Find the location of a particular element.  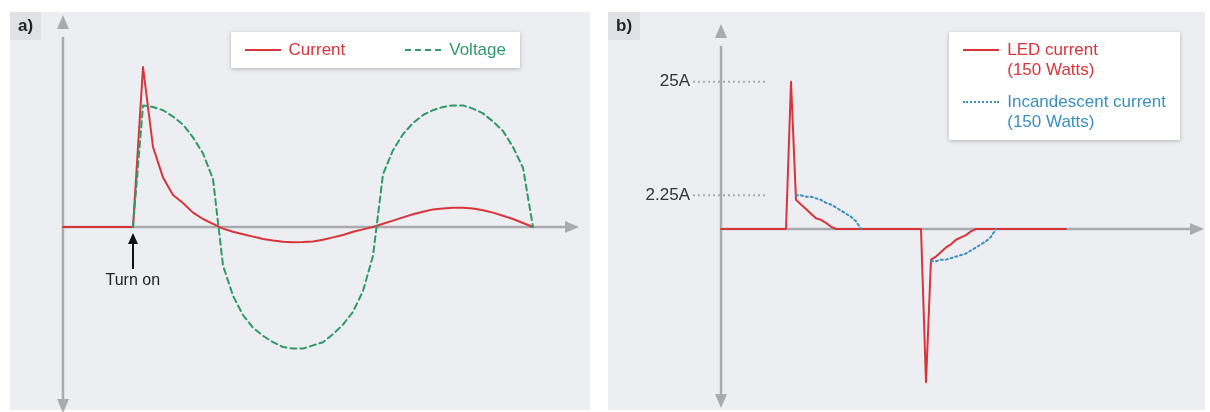

ref-line-label: 2.25A is located at coordinates (668, 194).